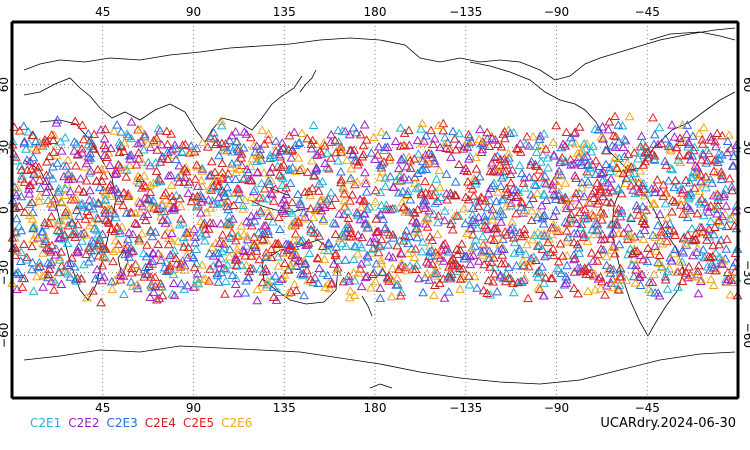  What do you see at coordinates (5, 210) in the screenshot?
I see `left-lat-tick-label: 0` at bounding box center [5, 210].